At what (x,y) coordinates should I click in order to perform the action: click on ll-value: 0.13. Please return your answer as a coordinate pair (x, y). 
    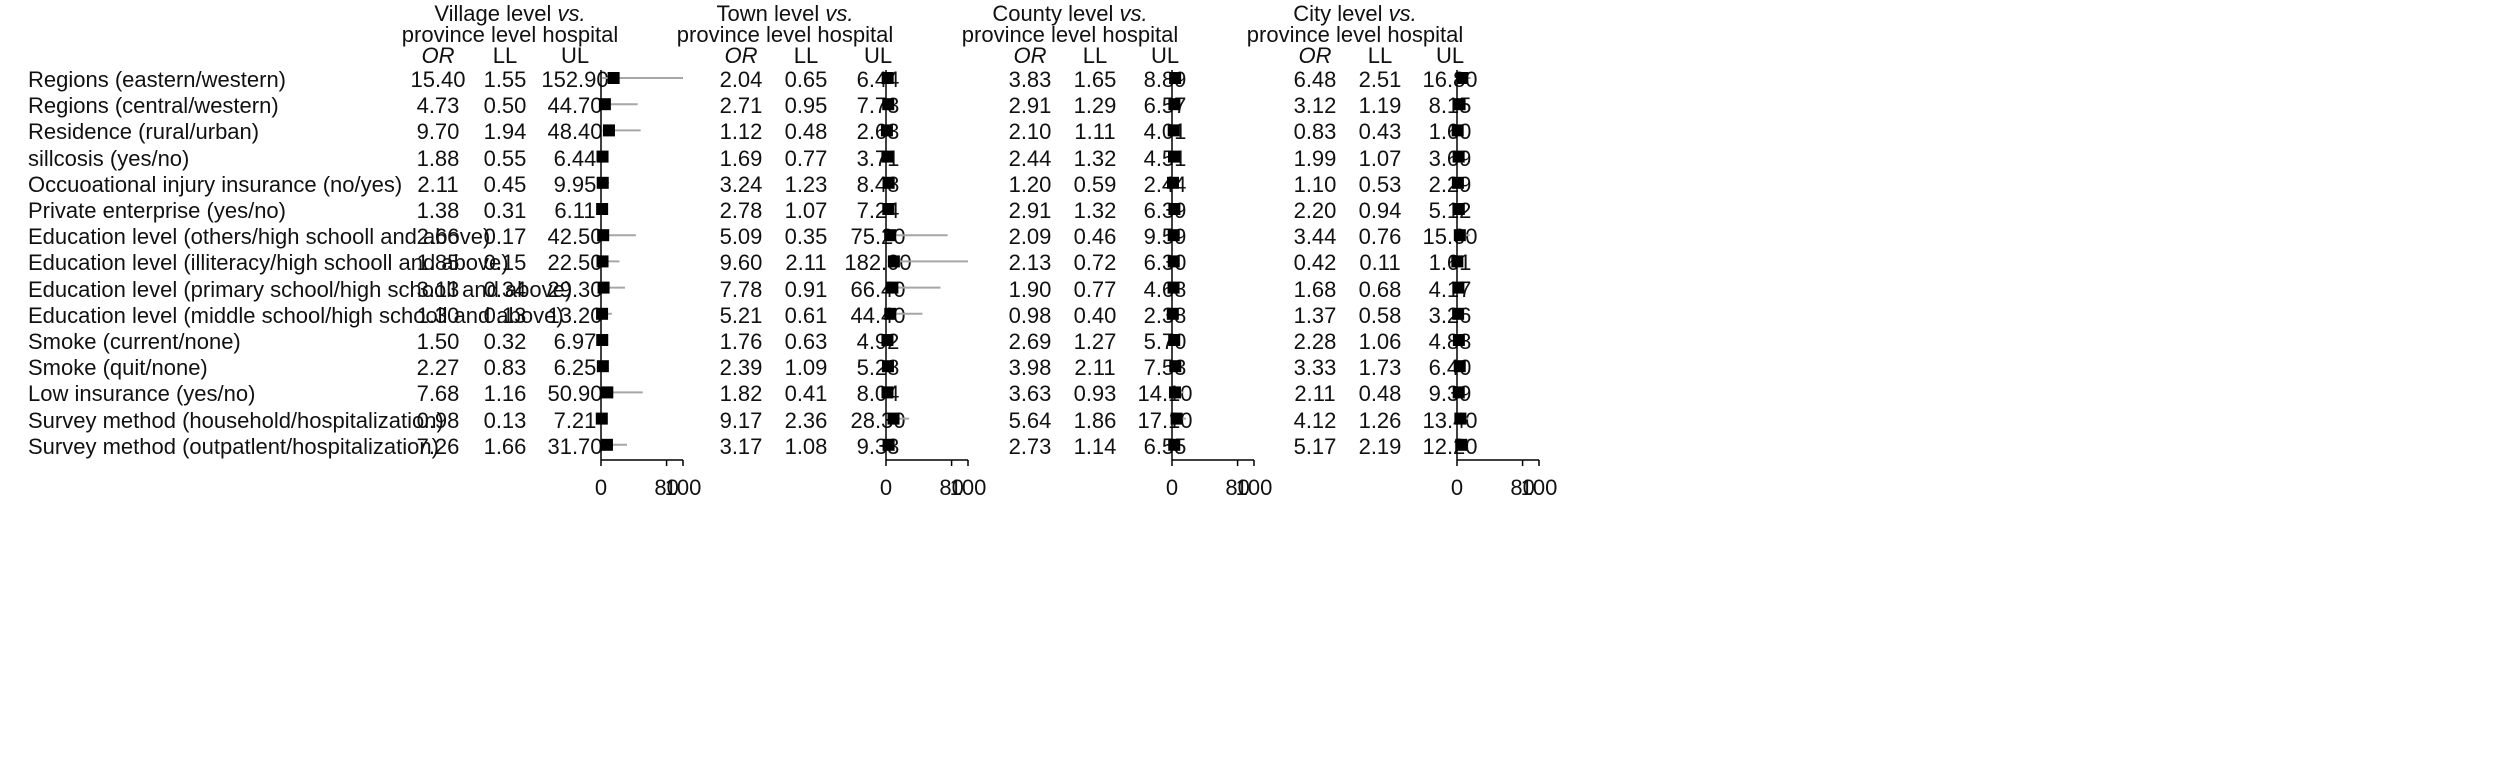
    Looking at the image, I should click on (505, 315).